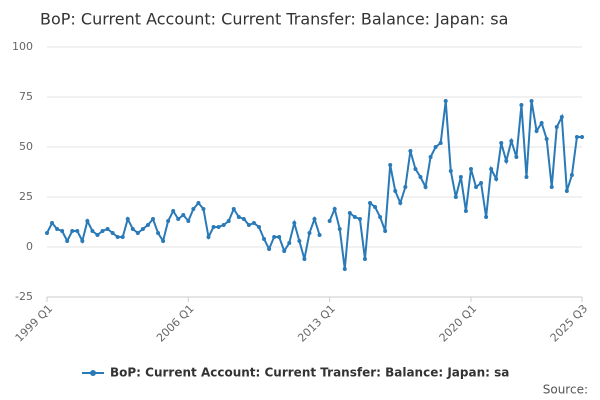 The width and height of the screenshot is (600, 400). I want to click on line, so click(183, 230).